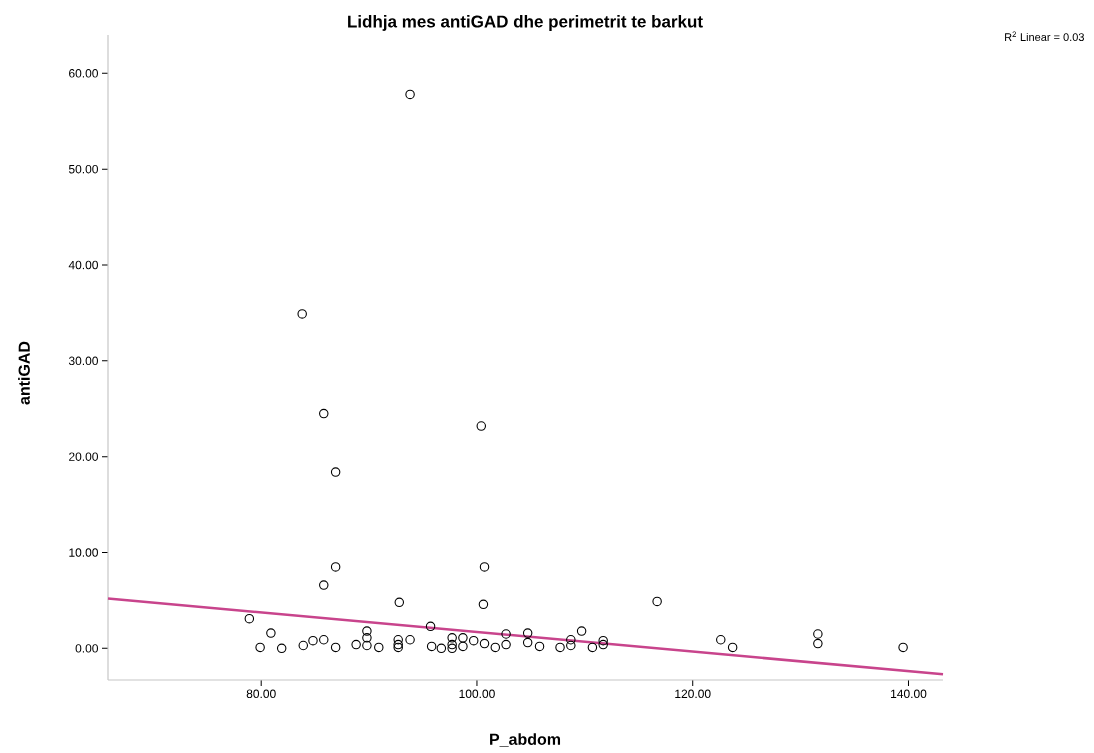 This screenshot has width=1094, height=753. Describe the element at coordinates (83, 361) in the screenshot. I see `y-tick-label: 30.00` at that location.